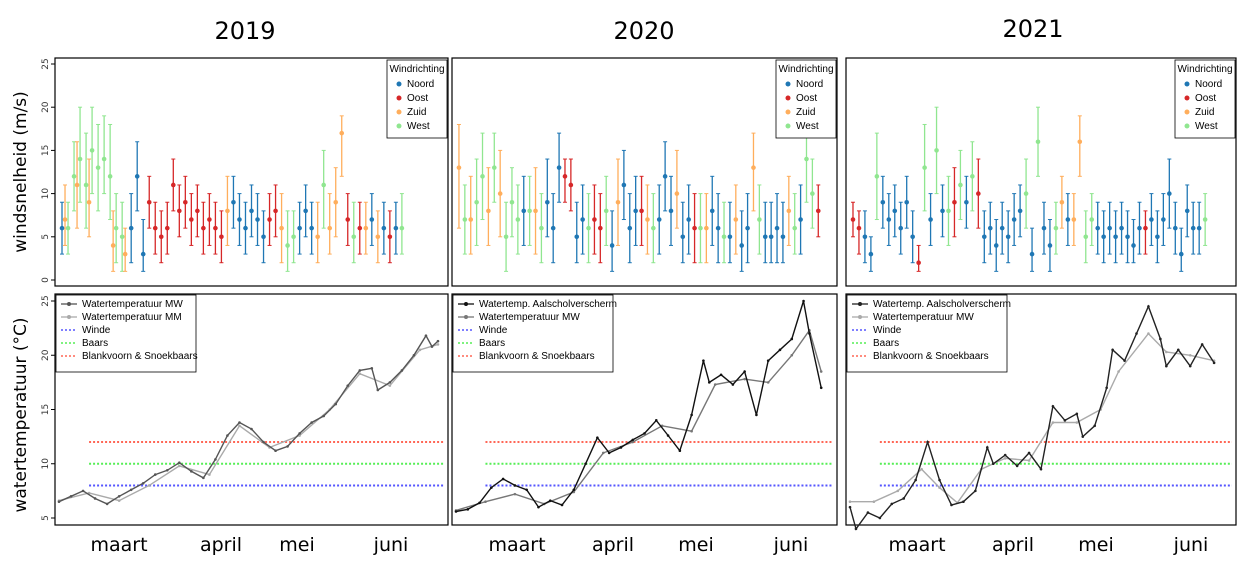  What do you see at coordinates (1204, 112) in the screenshot?
I see `wind-legend-label: Zuid` at bounding box center [1204, 112].